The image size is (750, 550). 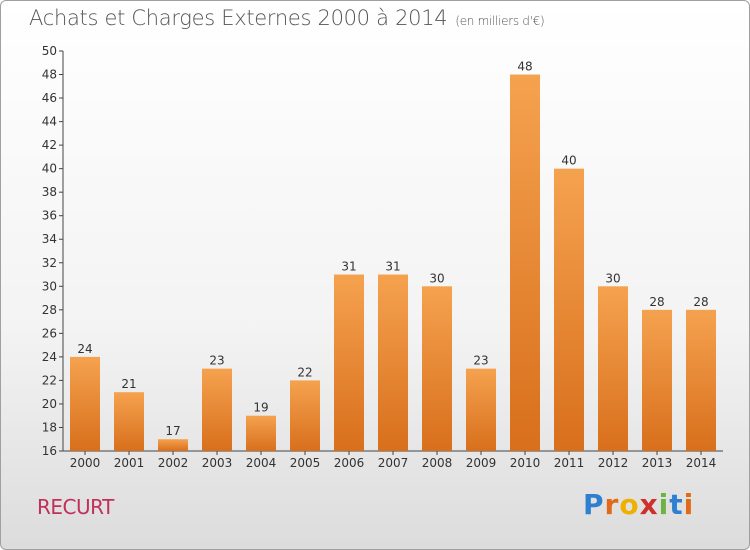 What do you see at coordinates (49, 451) in the screenshot?
I see `y-tick-label: 16` at bounding box center [49, 451].